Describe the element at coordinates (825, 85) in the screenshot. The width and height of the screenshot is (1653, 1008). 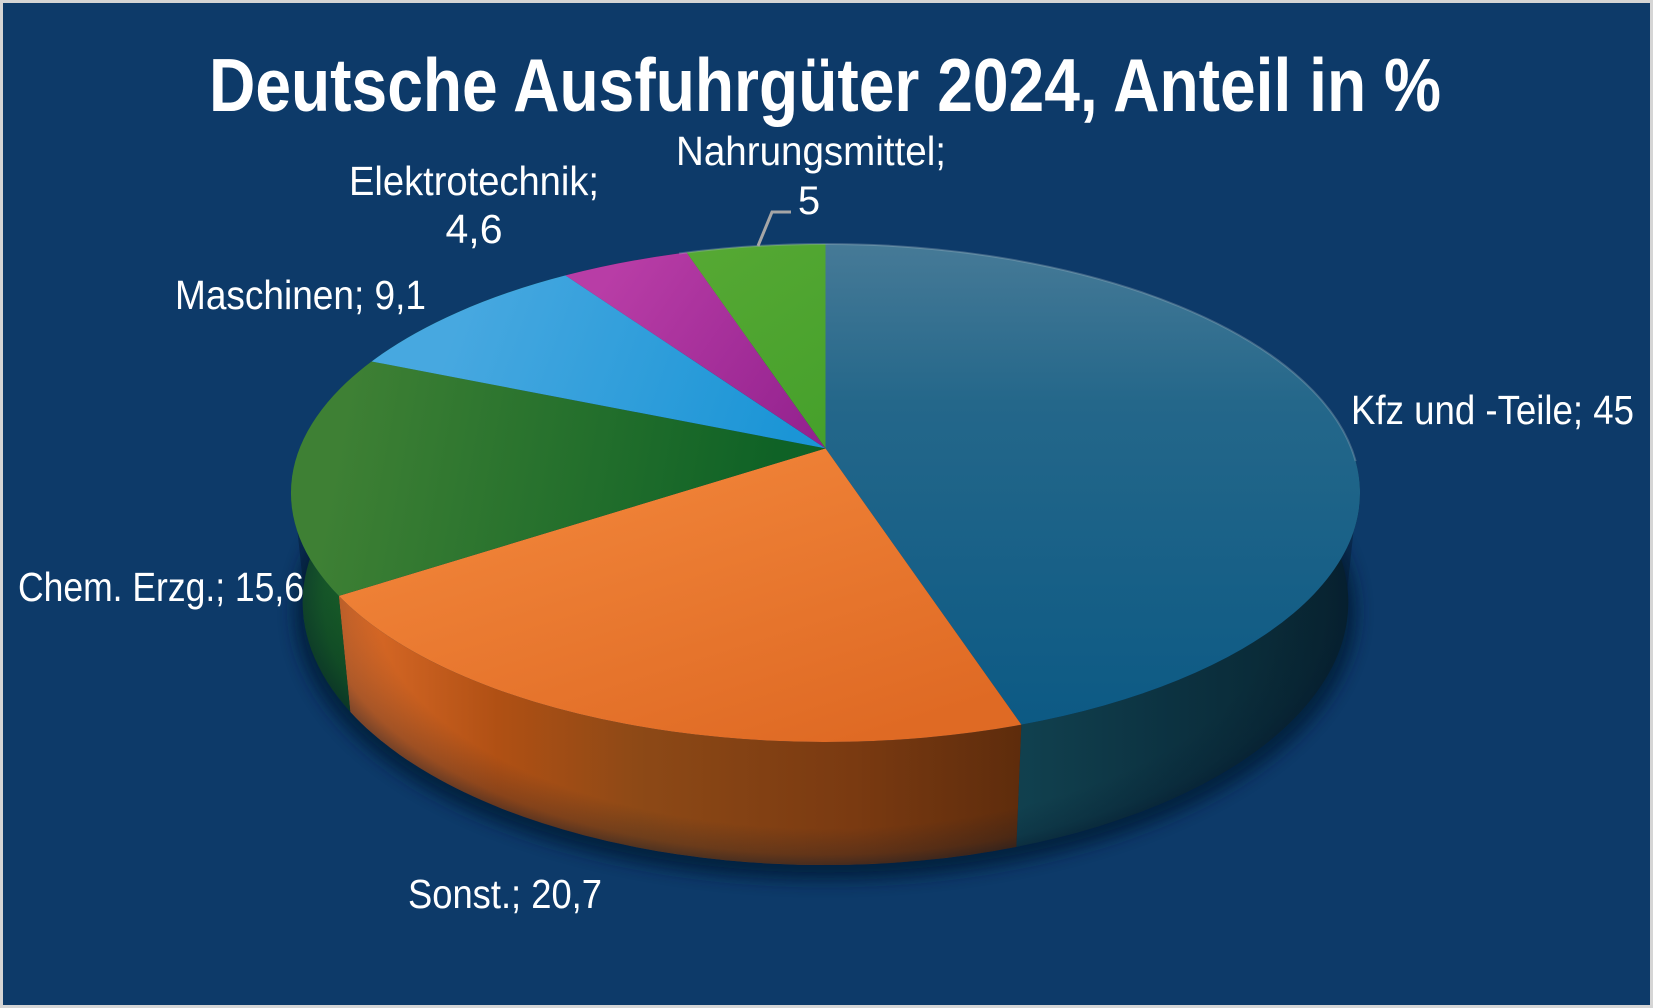
I see `svg-text:Deutsche Ausfuhrgüter 2024, An: Deutsche Ausfuhrgüter 2024, Anteil in %` at that location.